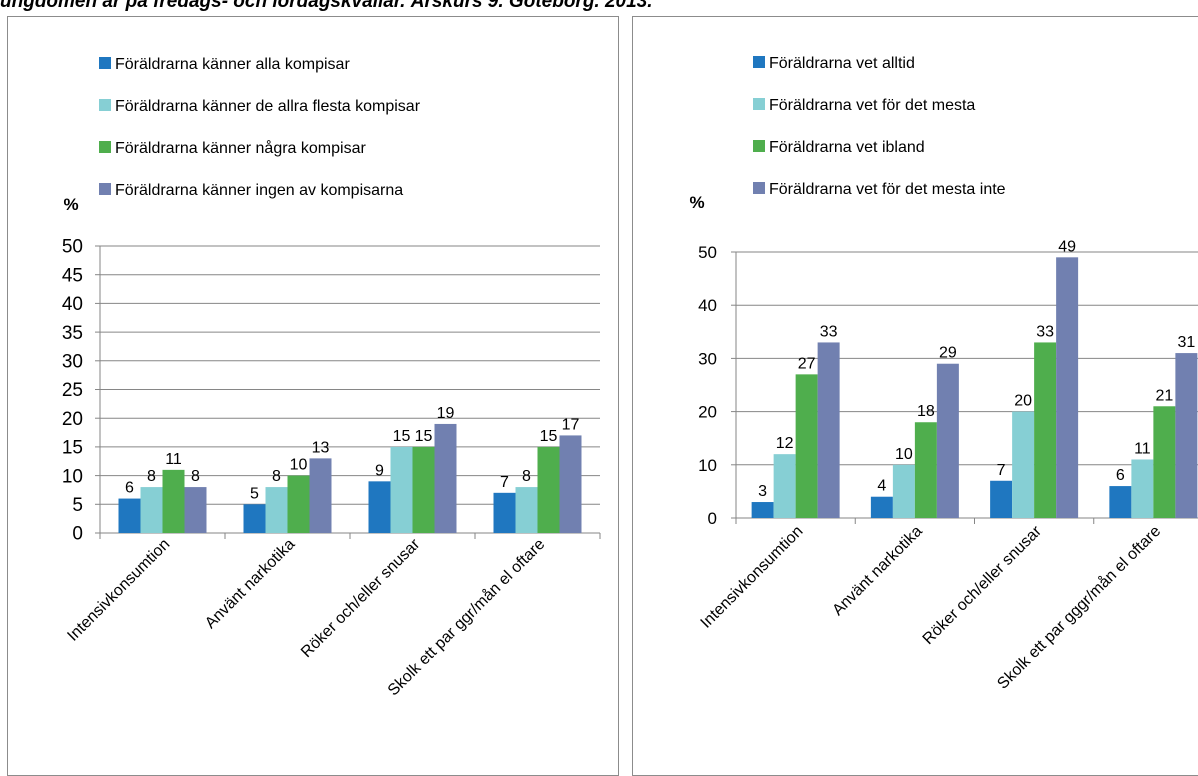 The width and height of the screenshot is (1198, 776). I want to click on legend-label: Föräldrarna känner några kompisar, so click(240, 148).